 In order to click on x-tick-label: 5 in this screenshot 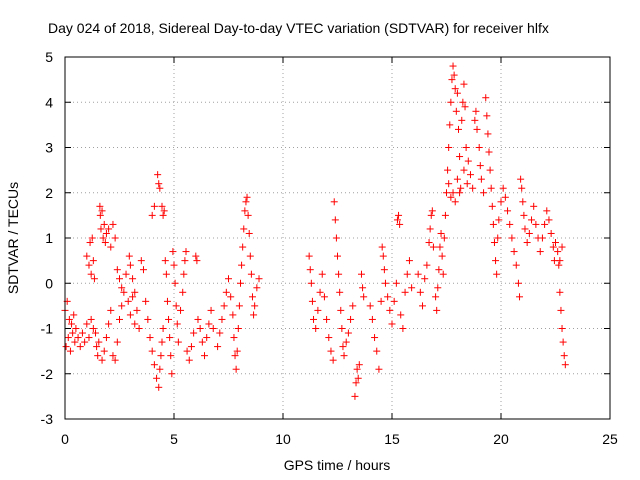, I will do `click(174, 439)`.